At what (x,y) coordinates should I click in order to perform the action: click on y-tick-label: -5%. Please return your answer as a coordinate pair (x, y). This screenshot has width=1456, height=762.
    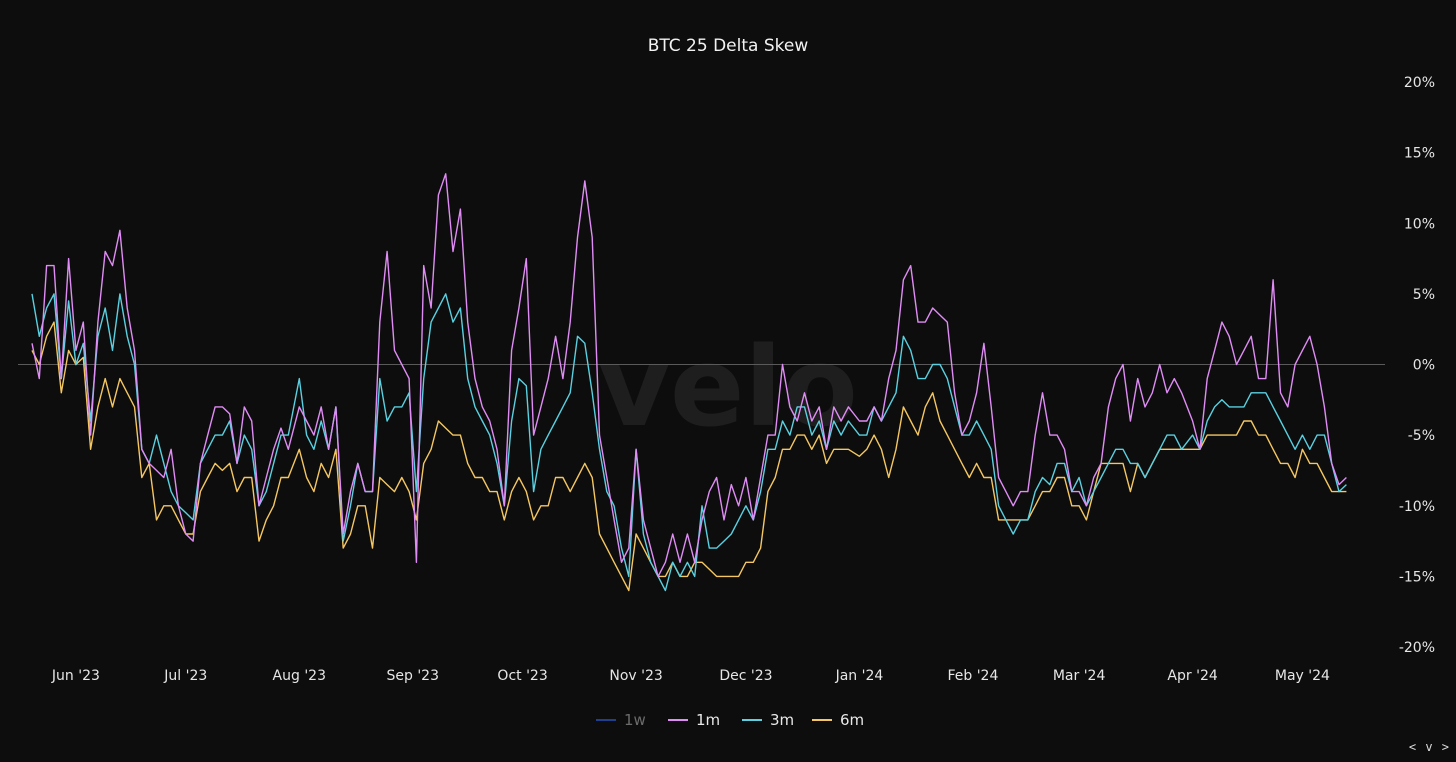
    Looking at the image, I should click on (1421, 436).